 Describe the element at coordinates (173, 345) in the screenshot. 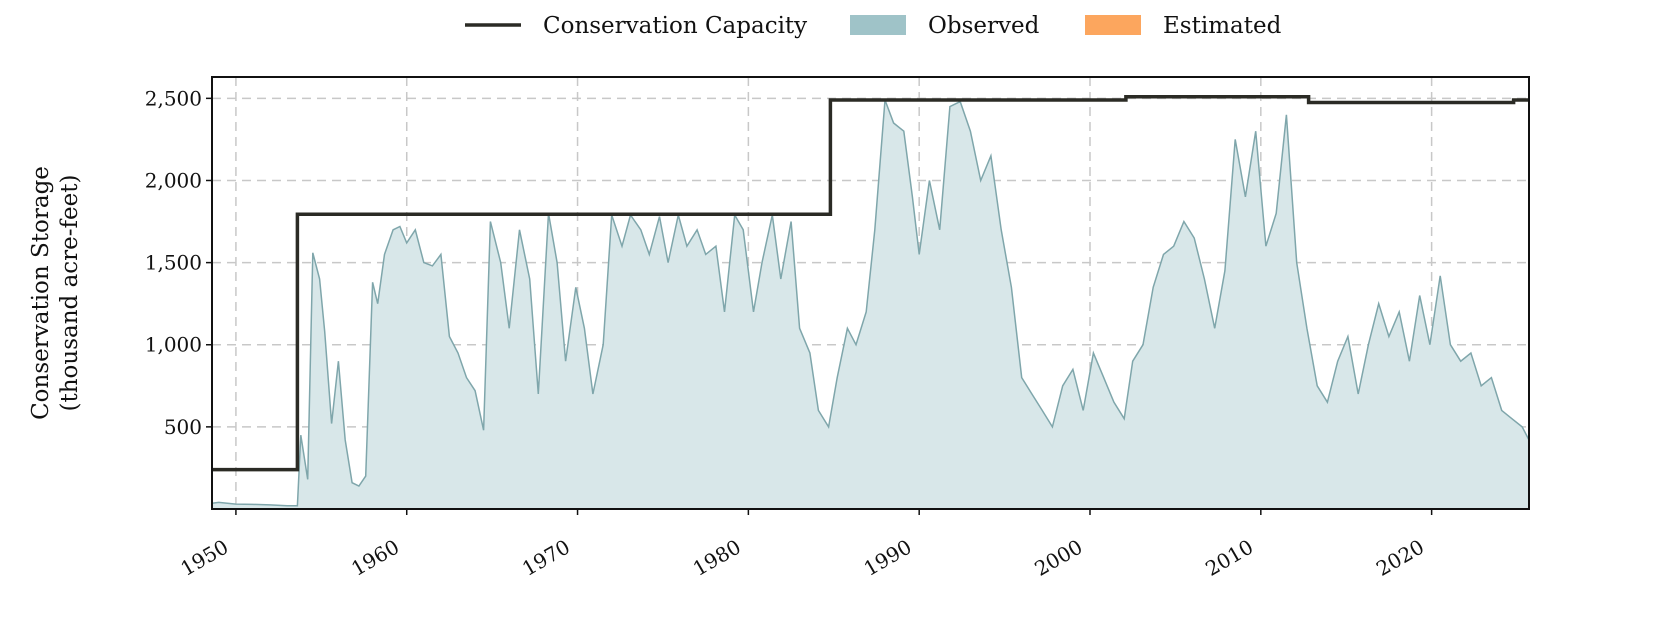

I see `y-tick-label: 1,000` at that location.